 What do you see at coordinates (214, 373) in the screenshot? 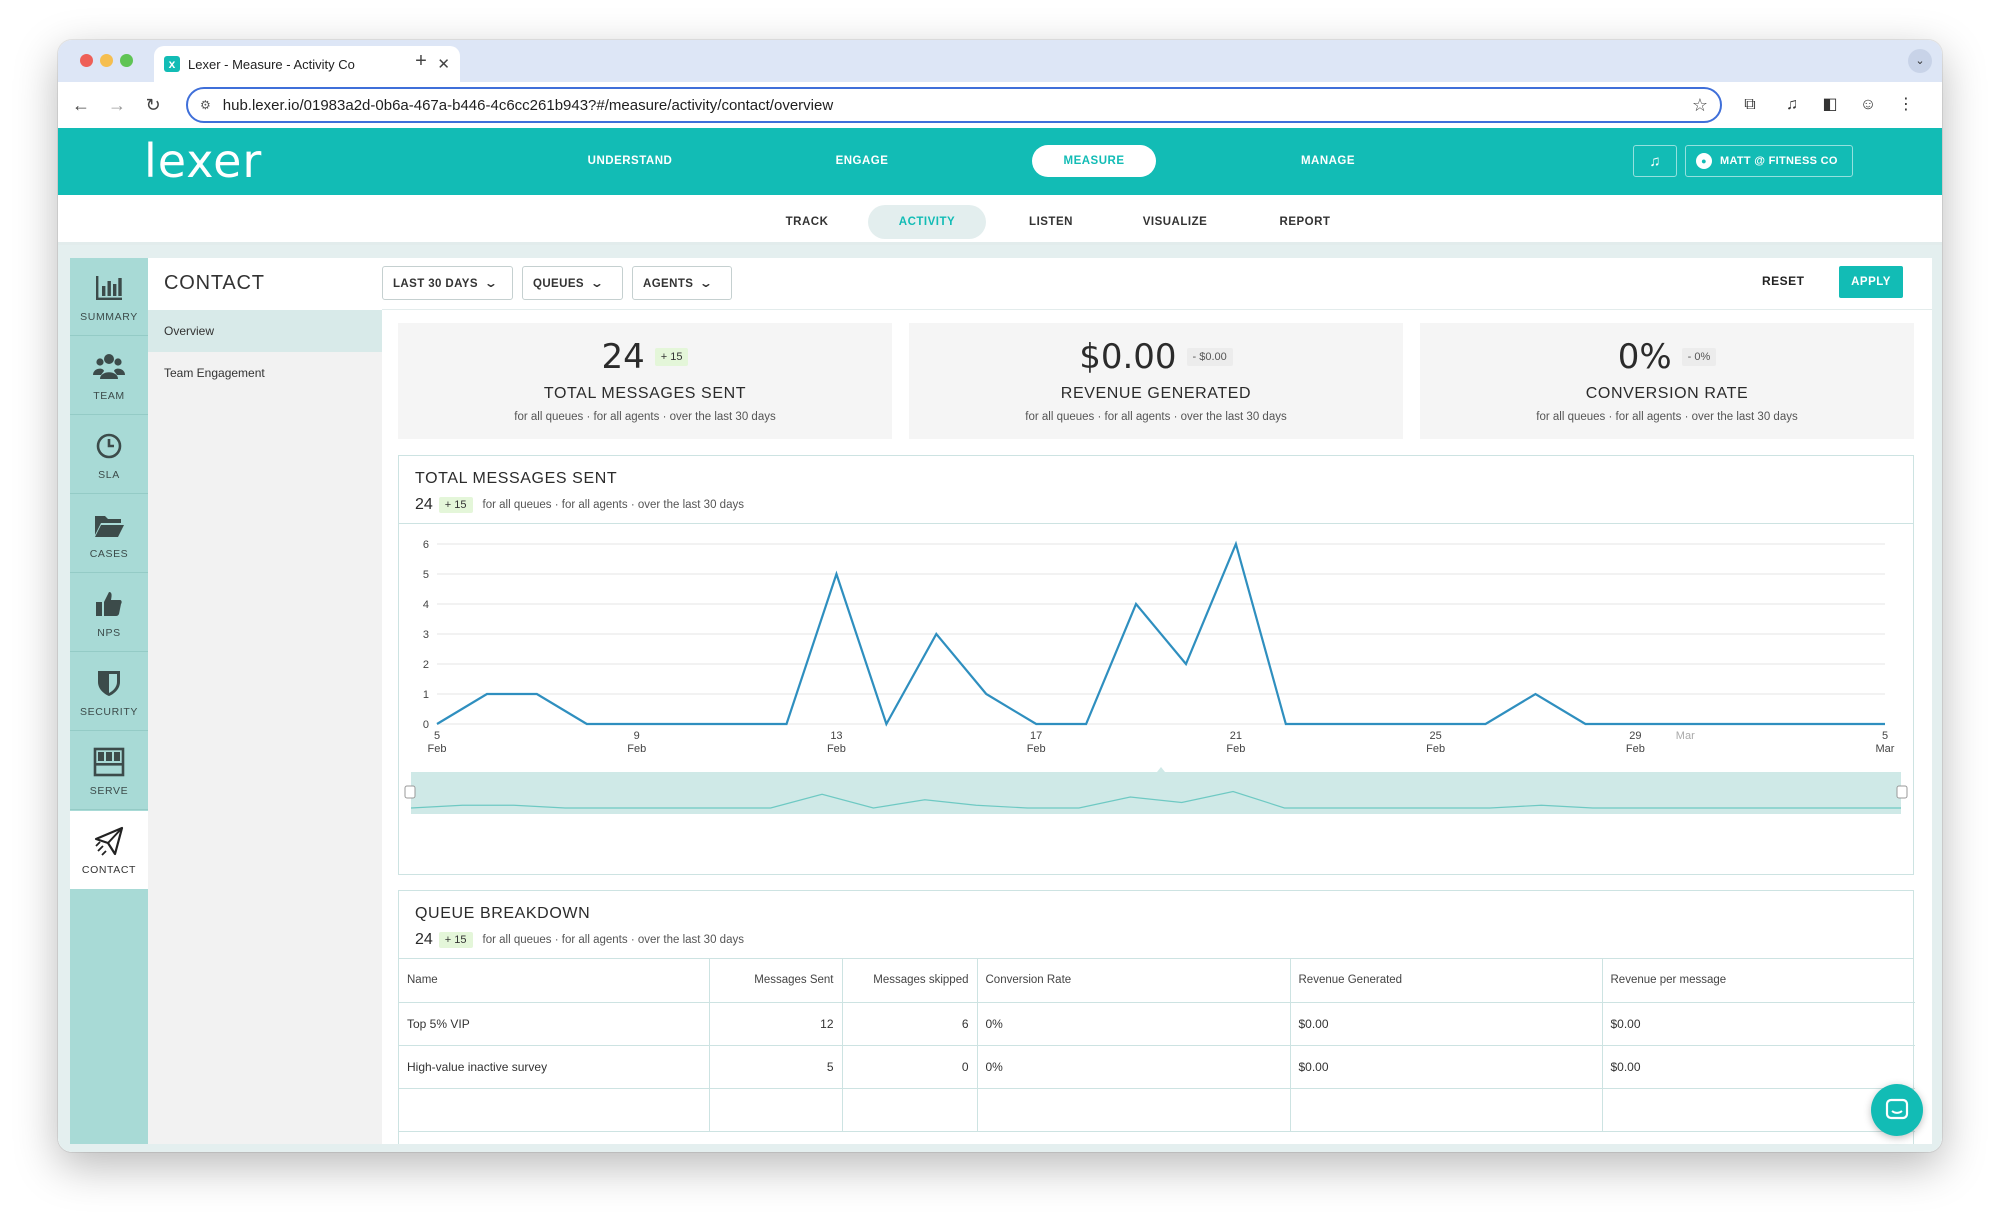
I see `sidebar-link-team-engagement: Team Engagement` at bounding box center [214, 373].